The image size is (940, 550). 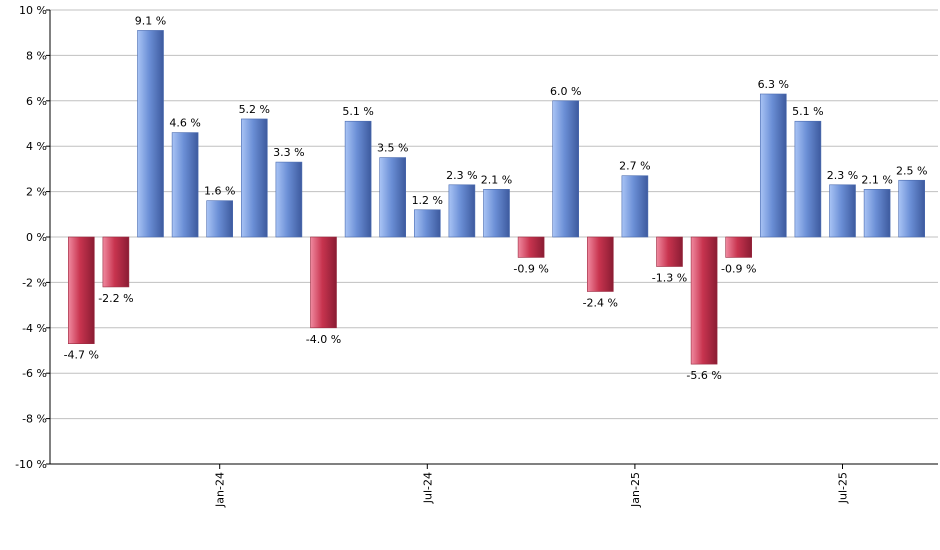 I want to click on y-axis-tick-labels: 10 % 8 % 6 % 4 % 2 % 0 % -2 % -4 % -6 % -8 % -10 %, so click(x=31, y=237).